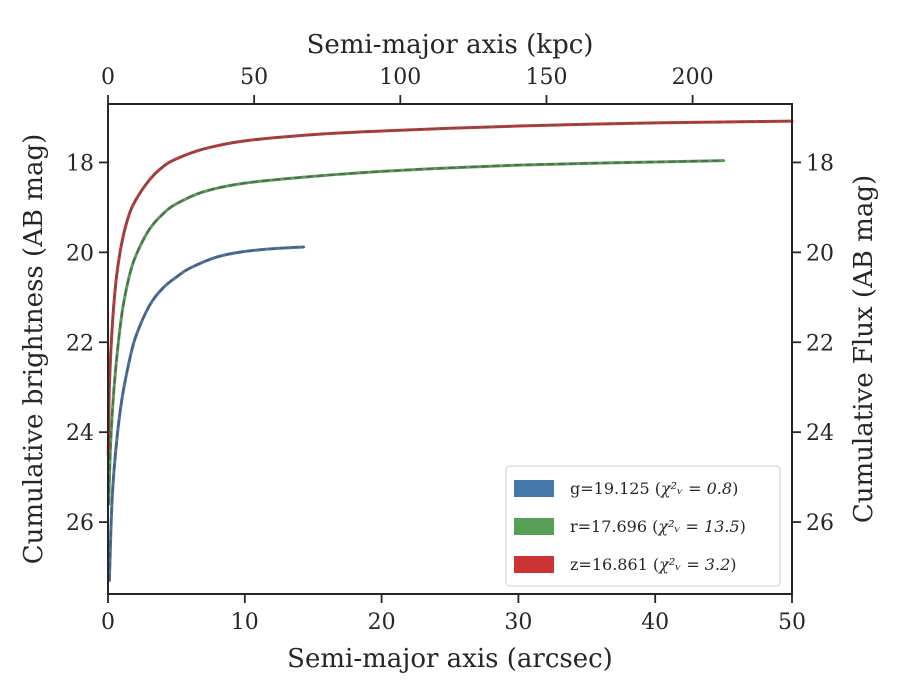  I want to click on top-x-axis-label: Semi-major axis (kpc), so click(450, 45).